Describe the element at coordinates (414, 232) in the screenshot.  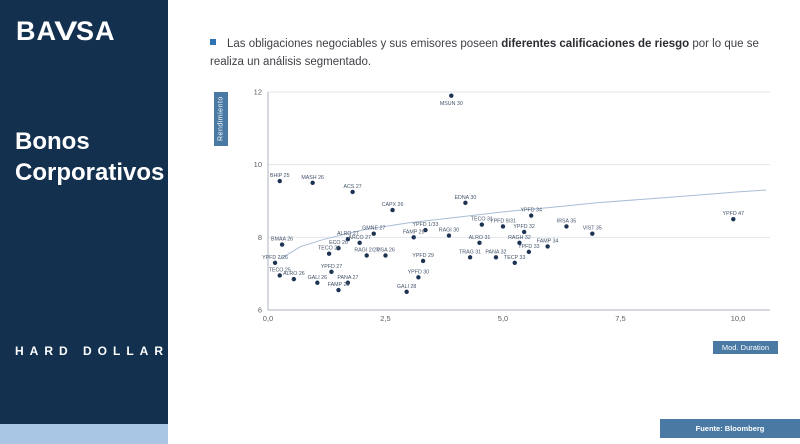
I see `point-label: FAMP 29` at that location.